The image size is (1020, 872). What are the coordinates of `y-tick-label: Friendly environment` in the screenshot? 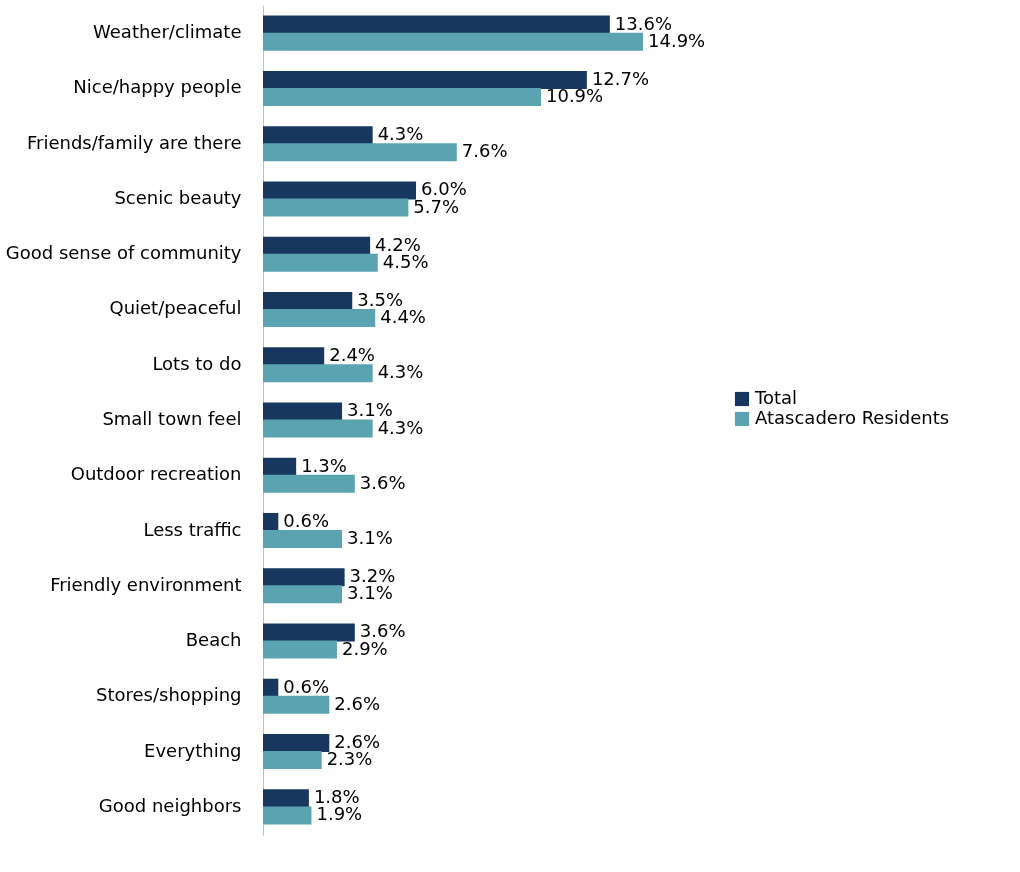 It's located at (146, 584).